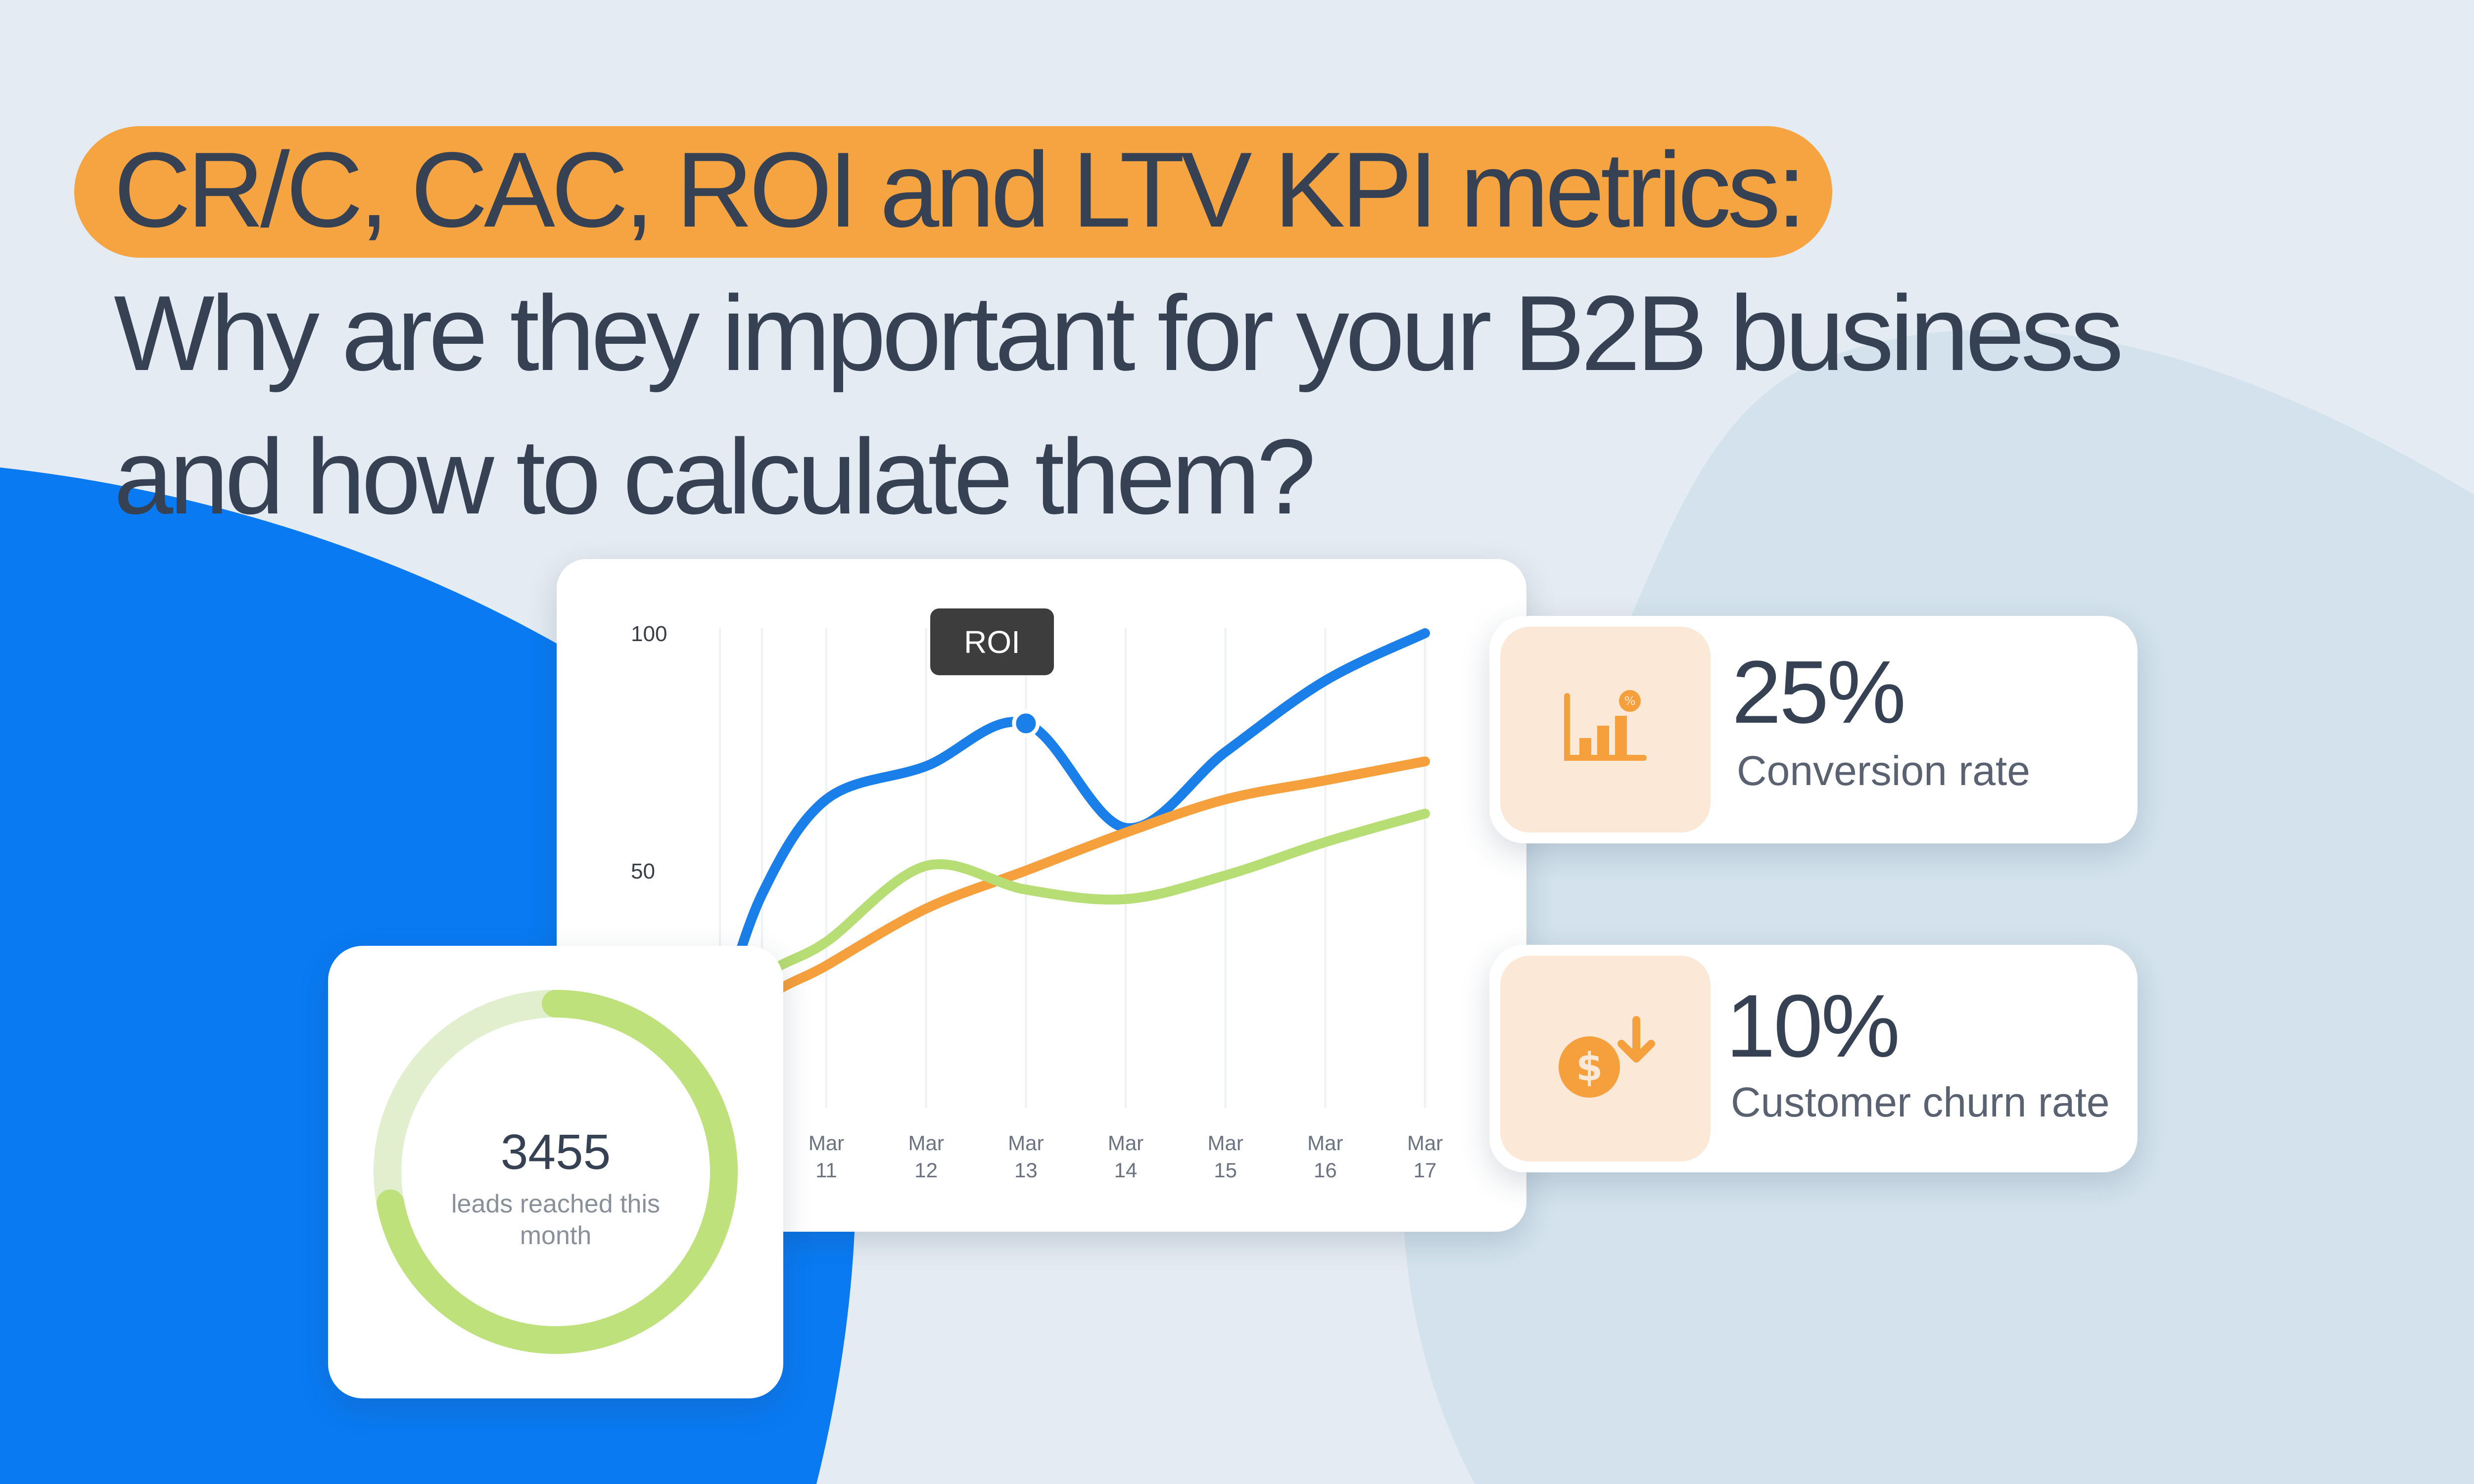 This screenshot has width=2474, height=1484. Describe the element at coordinates (826, 1170) in the screenshot. I see `x-tick-day: 11` at that location.